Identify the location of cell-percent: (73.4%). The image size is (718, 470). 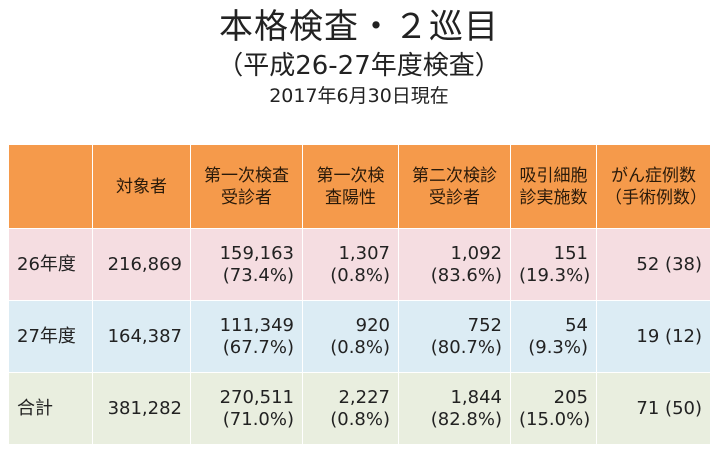
(258, 275).